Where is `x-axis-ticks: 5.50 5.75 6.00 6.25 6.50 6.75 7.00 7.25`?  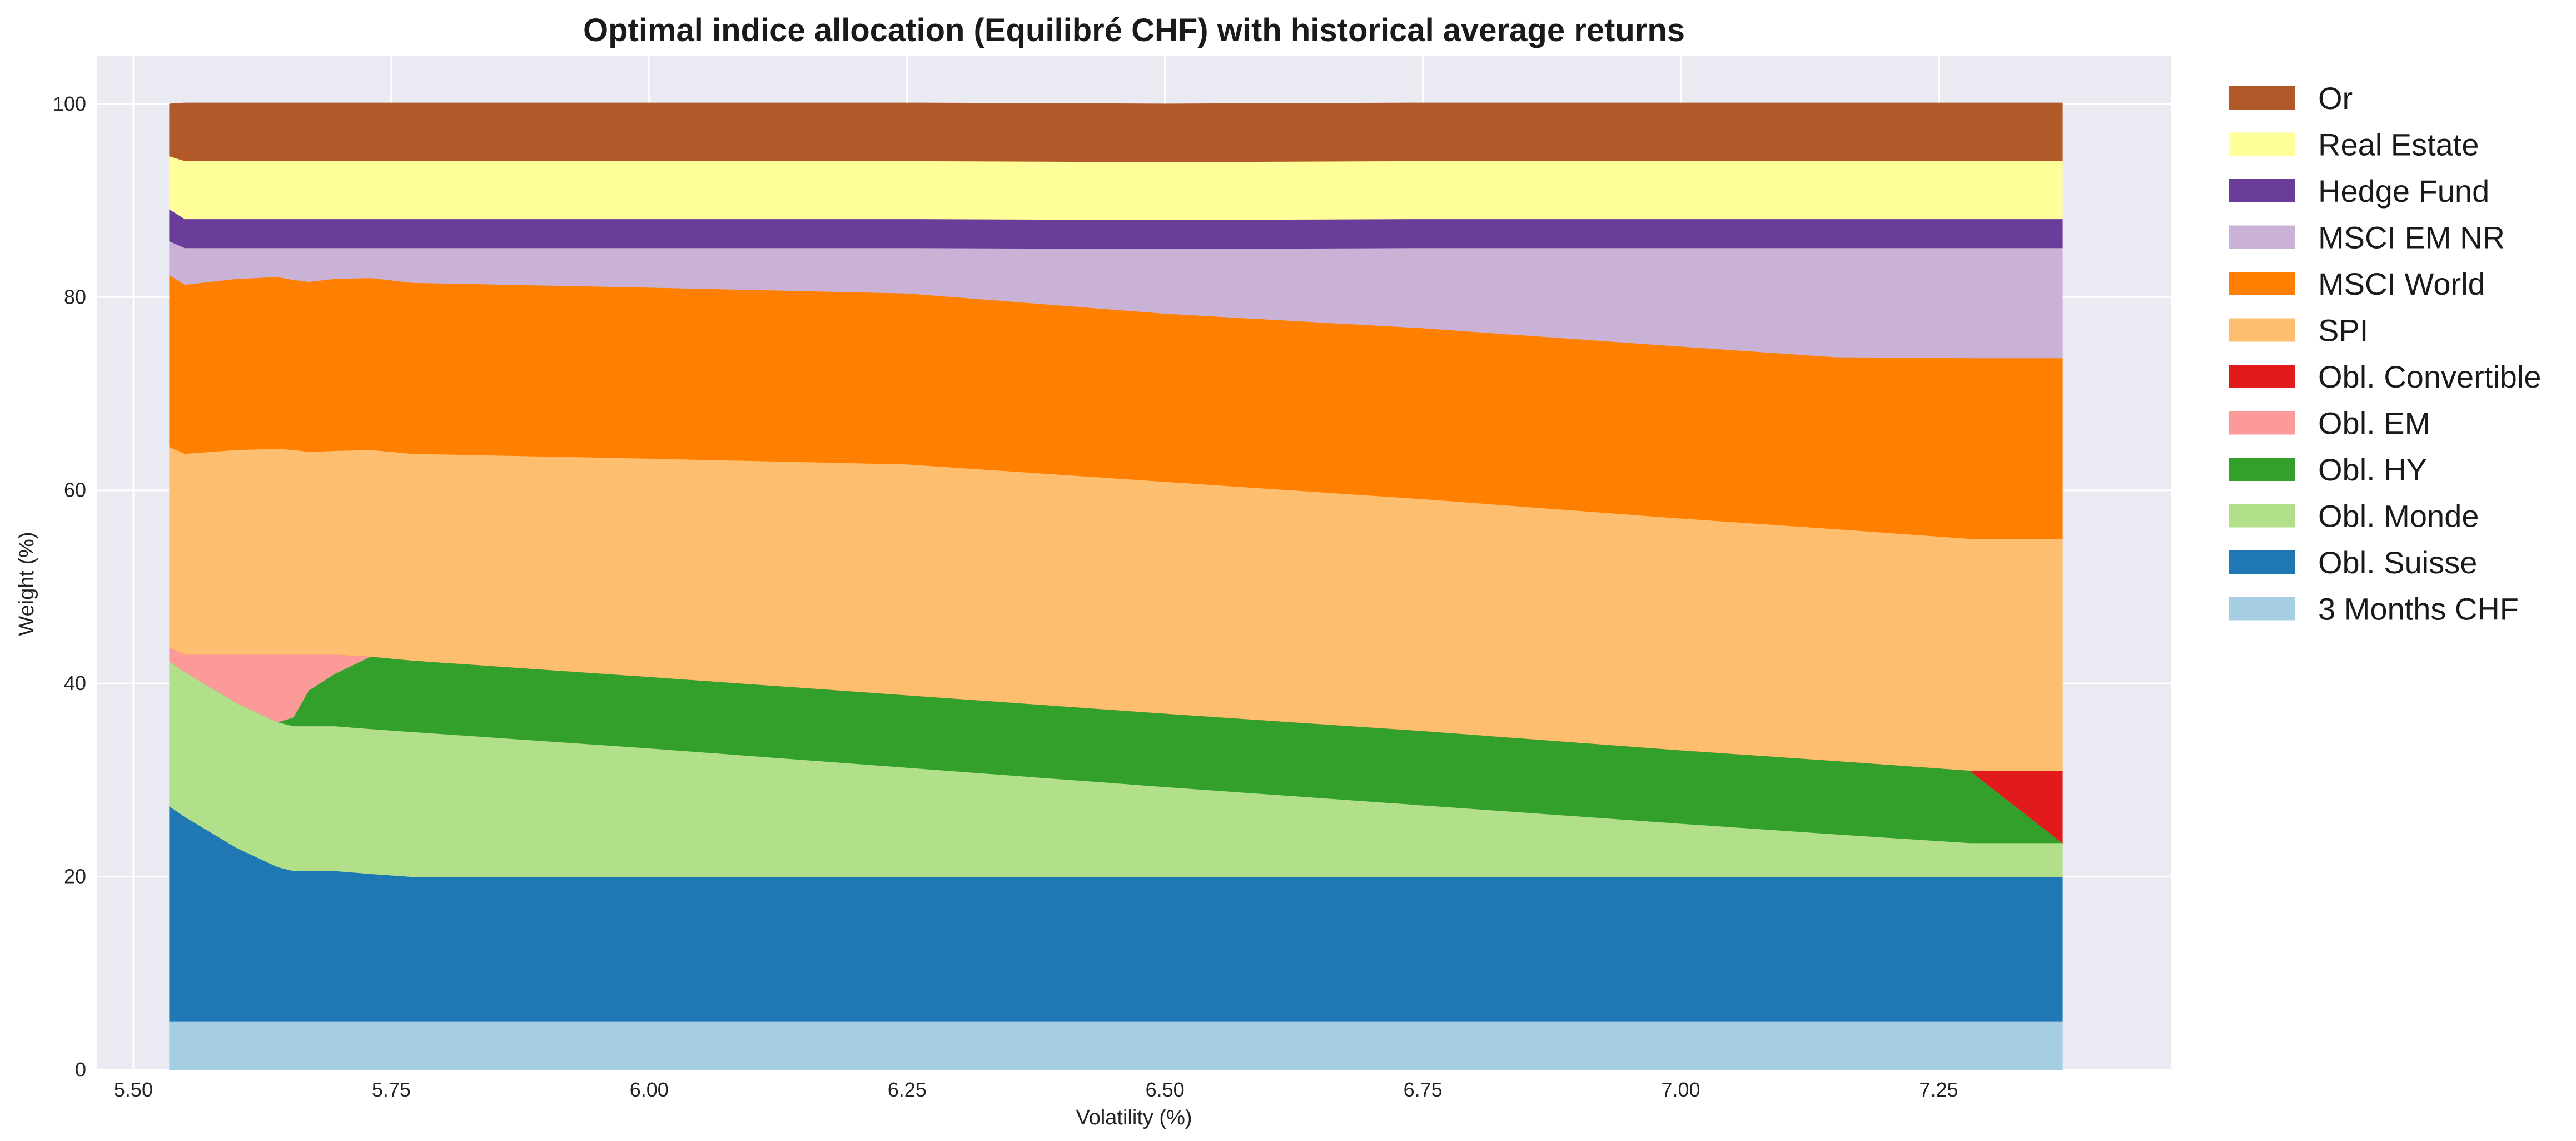
x-axis-ticks: 5.50 5.75 6.00 6.25 6.50 6.75 7.00 7.25 is located at coordinates (1036, 1089).